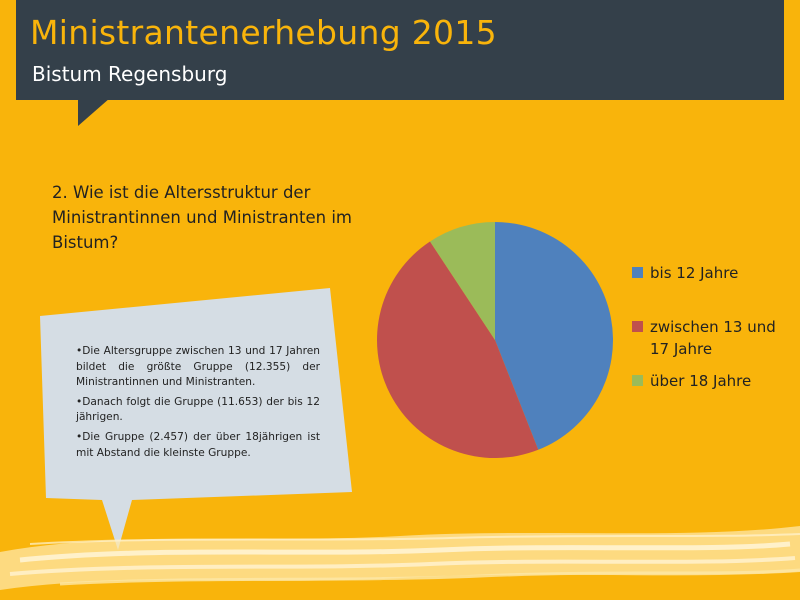  I want to click on legend-item-13-17: zwischen 13 und 17 Jahre, so click(706, 338).